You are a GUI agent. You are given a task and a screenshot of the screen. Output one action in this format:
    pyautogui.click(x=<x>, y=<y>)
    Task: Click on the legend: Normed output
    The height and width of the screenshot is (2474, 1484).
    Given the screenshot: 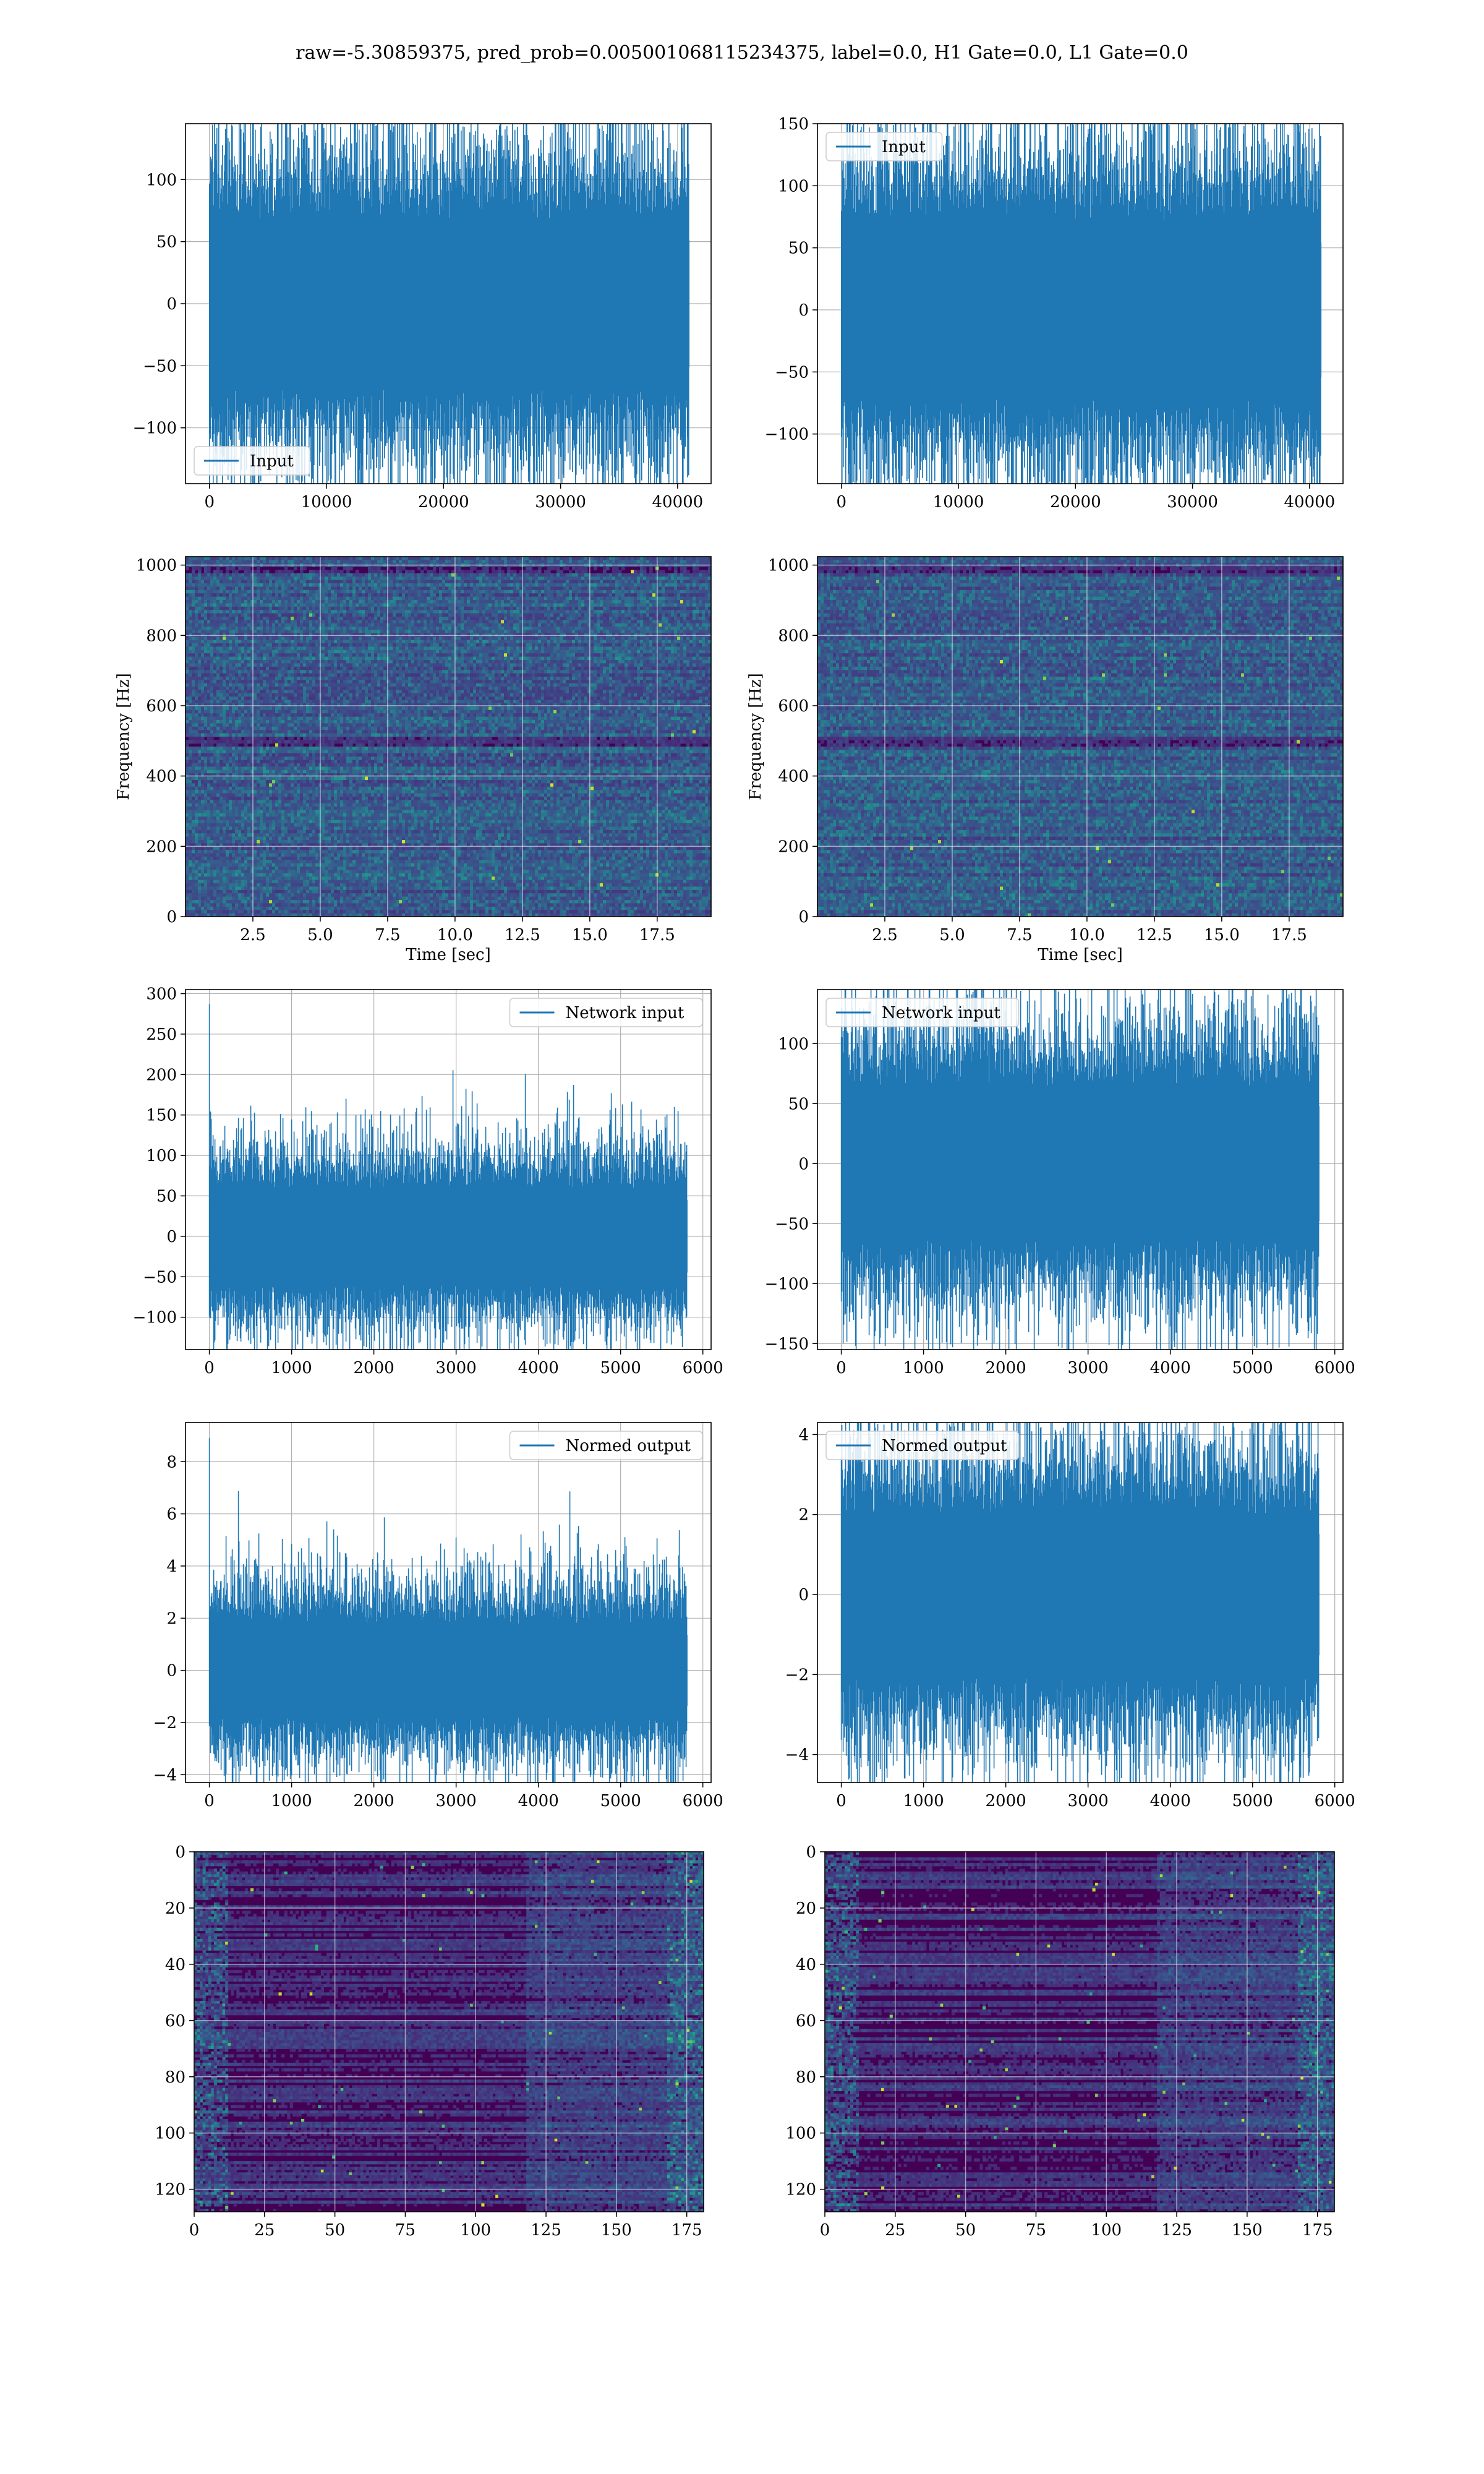 What is the action you would take?
    pyautogui.click(x=922, y=1445)
    